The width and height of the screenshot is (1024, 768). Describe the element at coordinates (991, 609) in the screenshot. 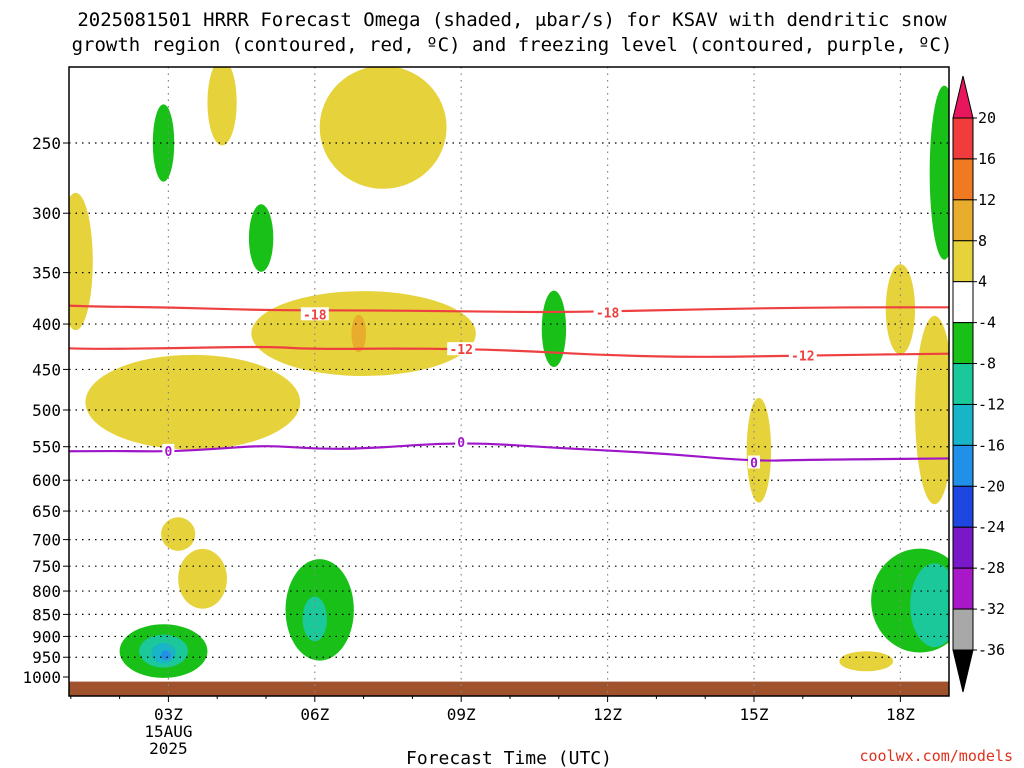

I see `colorbar-label: -32` at that location.